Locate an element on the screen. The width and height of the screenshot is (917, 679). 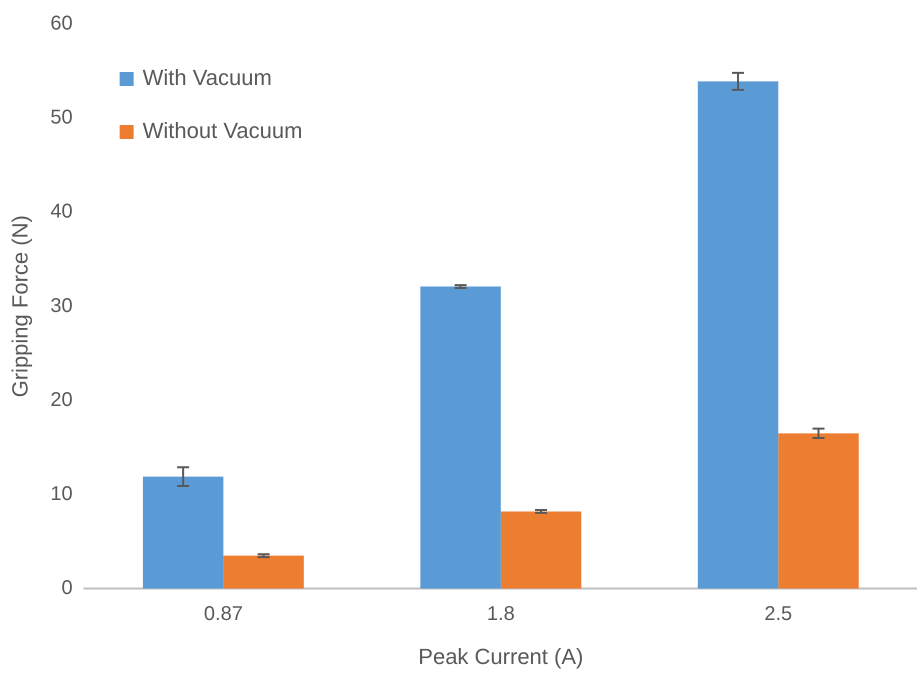
y-tick-label: 10 is located at coordinates (61, 494).